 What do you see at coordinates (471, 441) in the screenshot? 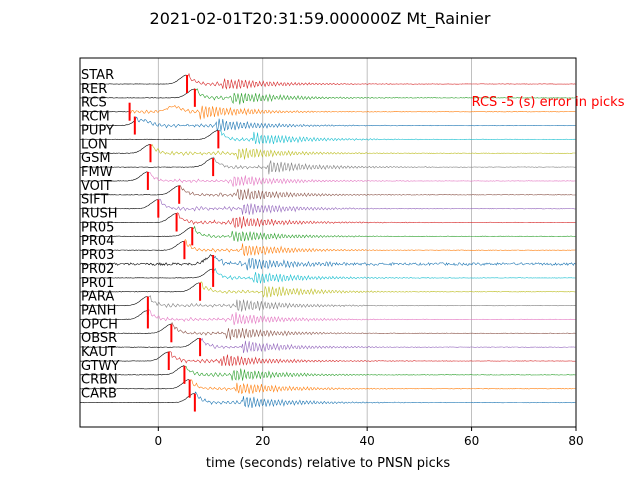
I see `x-tick-label: 60` at bounding box center [471, 441].